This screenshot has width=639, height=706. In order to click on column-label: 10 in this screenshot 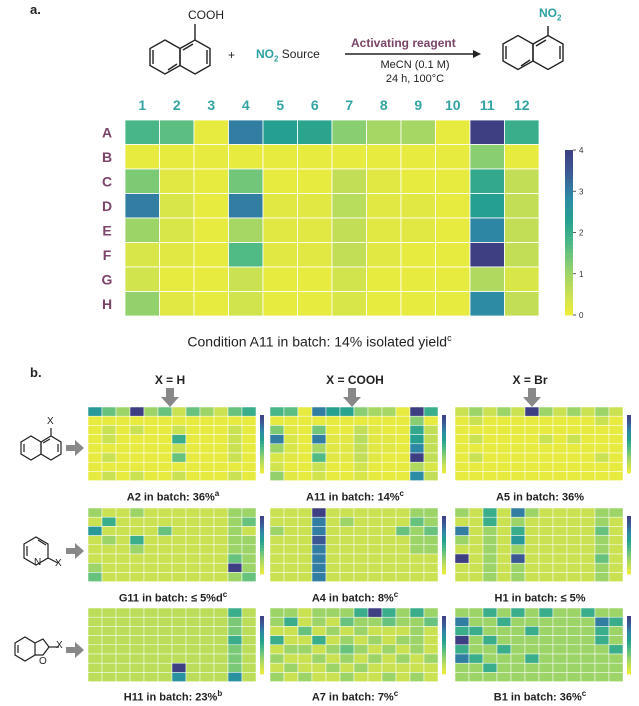, I will do `click(453, 105)`.